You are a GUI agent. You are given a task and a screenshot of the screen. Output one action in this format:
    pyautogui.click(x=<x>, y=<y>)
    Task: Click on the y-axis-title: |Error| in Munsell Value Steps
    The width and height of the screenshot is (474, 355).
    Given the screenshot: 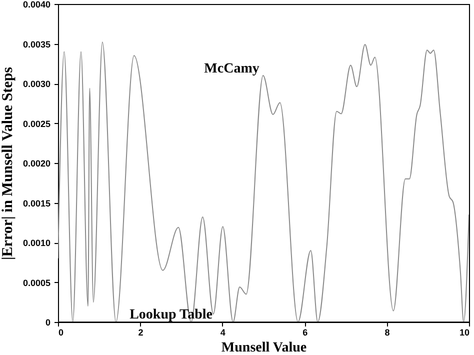 What is the action you would take?
    pyautogui.click(x=8, y=163)
    